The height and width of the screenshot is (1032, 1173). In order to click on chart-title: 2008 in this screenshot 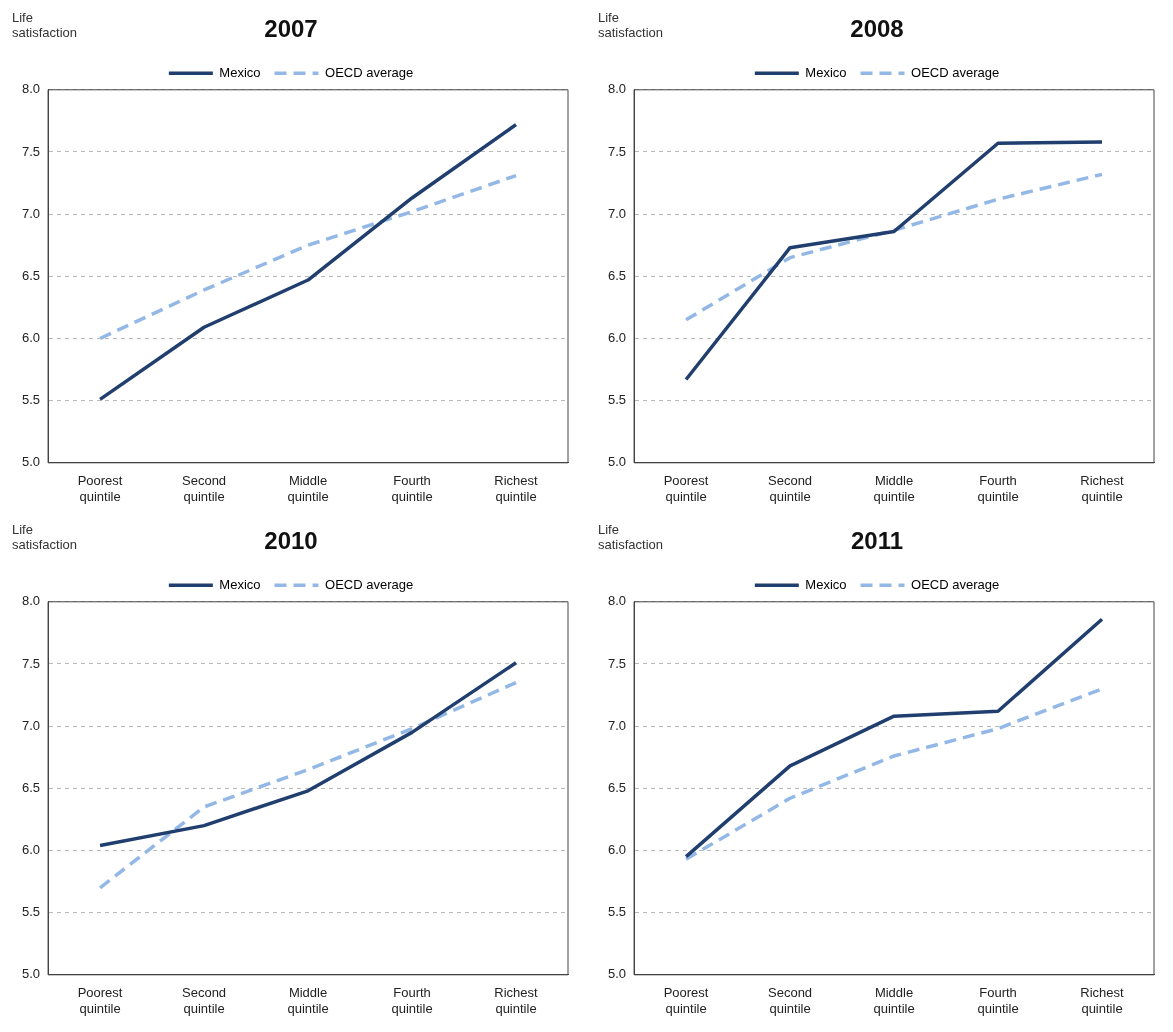, I will do `click(877, 29)`.